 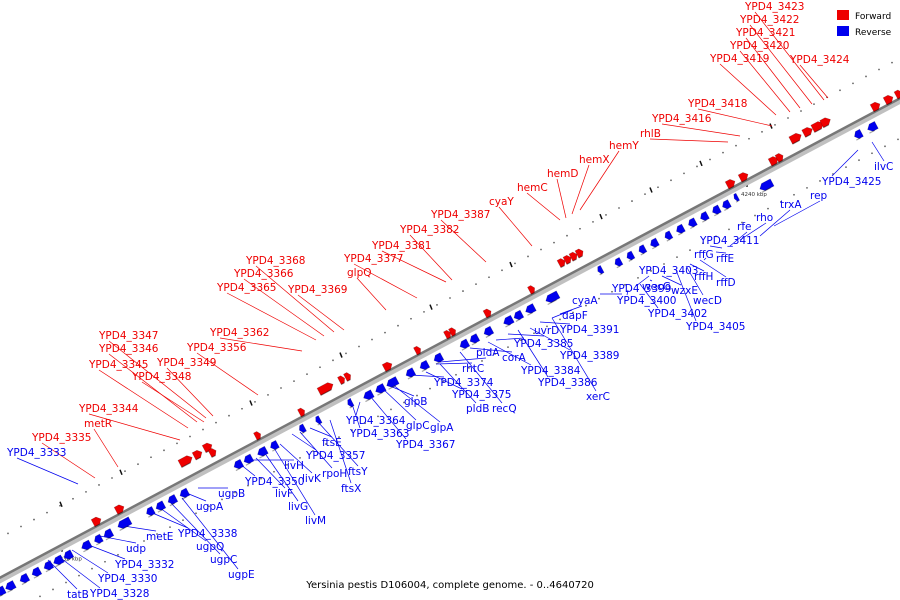 What do you see at coordinates (585, 301) in the screenshot?
I see `gene-label: cyaA` at bounding box center [585, 301].